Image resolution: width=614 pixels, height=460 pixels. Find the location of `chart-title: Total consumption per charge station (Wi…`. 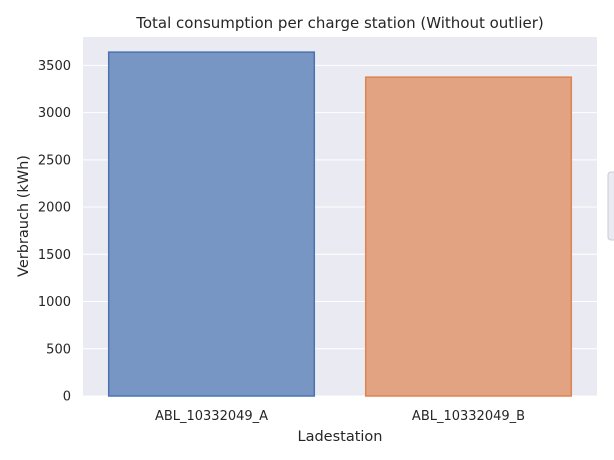

chart-title: Total consumption per charge station (Wi… is located at coordinates (339, 23).